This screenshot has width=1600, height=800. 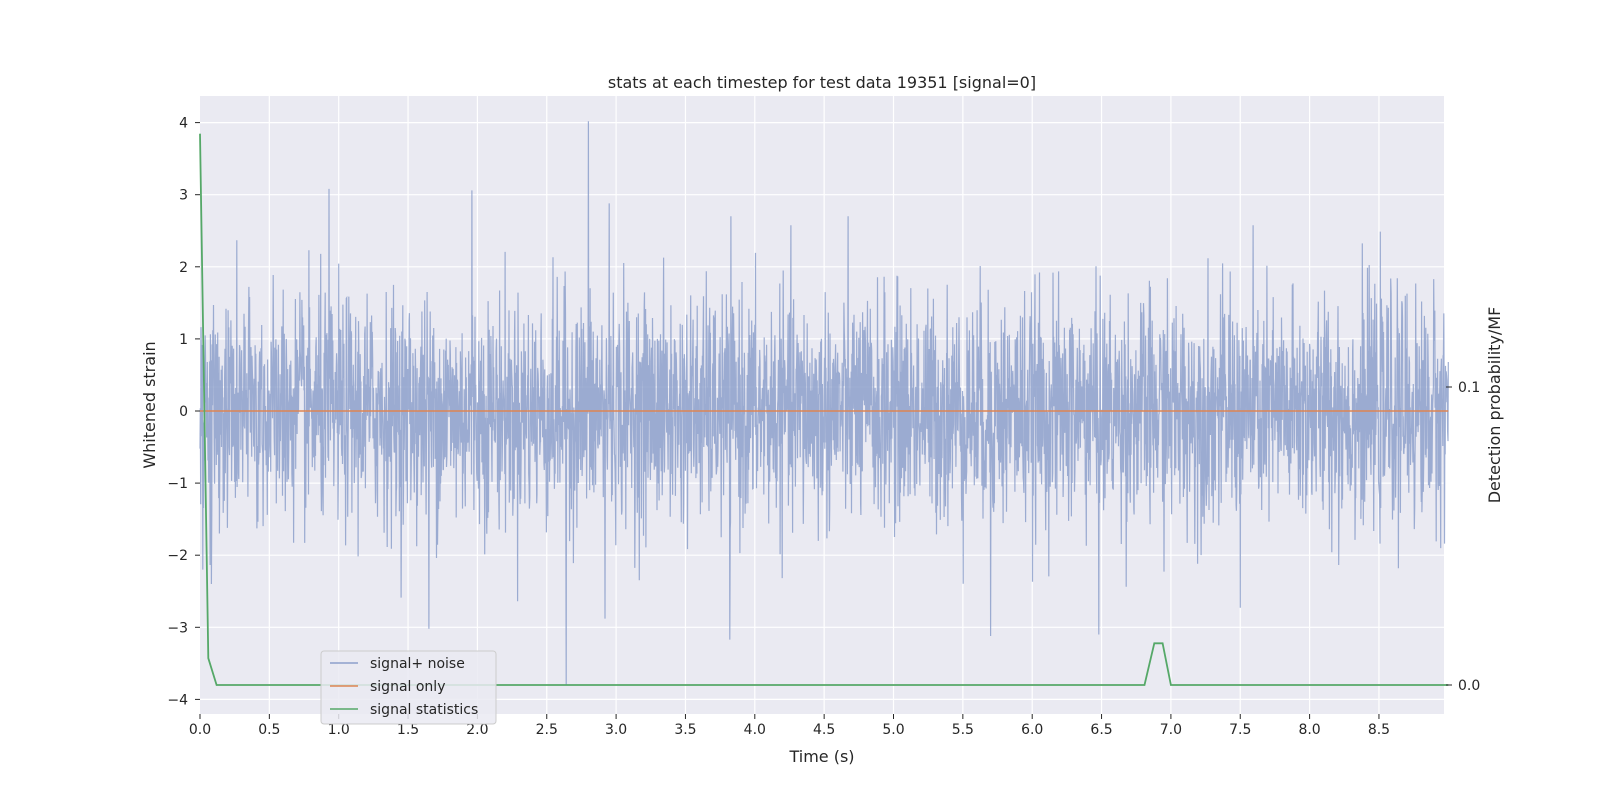 What do you see at coordinates (685, 730) in the screenshot?
I see `x-tick-label-7: 3.5` at bounding box center [685, 730].